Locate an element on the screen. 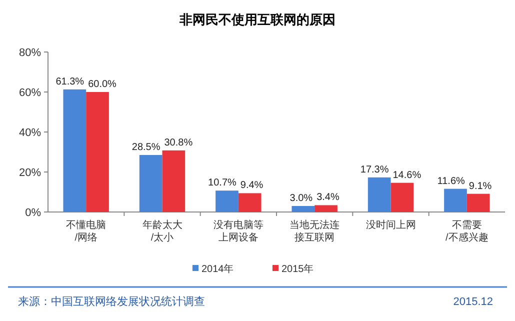 The image size is (515, 321). data-label: 61.3% is located at coordinates (70, 82).